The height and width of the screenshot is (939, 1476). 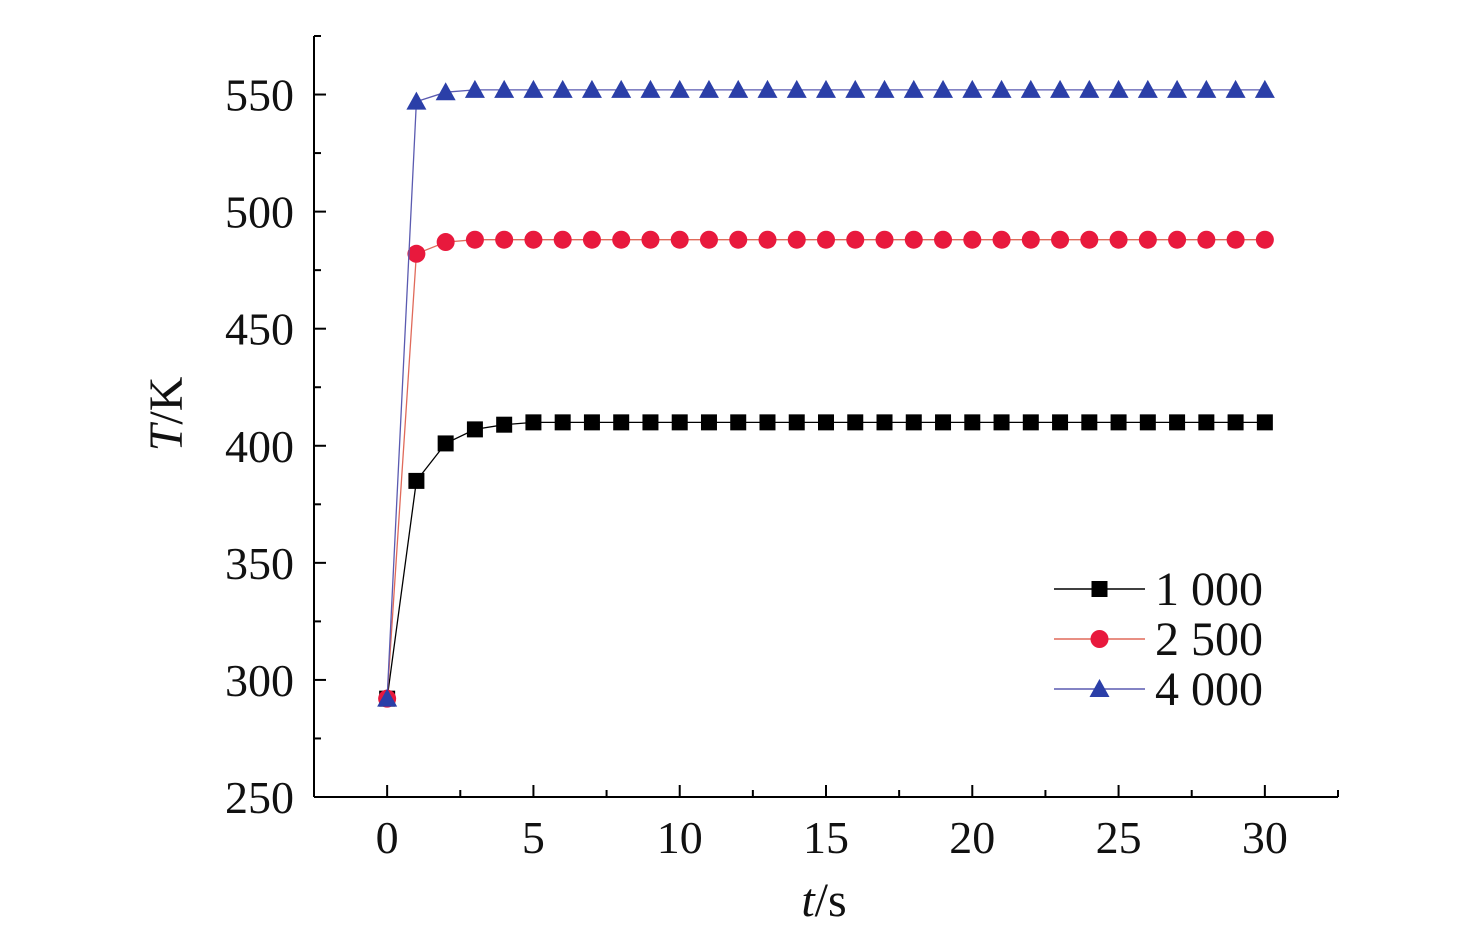 What do you see at coordinates (166, 400) in the screenshot?
I see `y-axis-unit: /K` at bounding box center [166, 400].